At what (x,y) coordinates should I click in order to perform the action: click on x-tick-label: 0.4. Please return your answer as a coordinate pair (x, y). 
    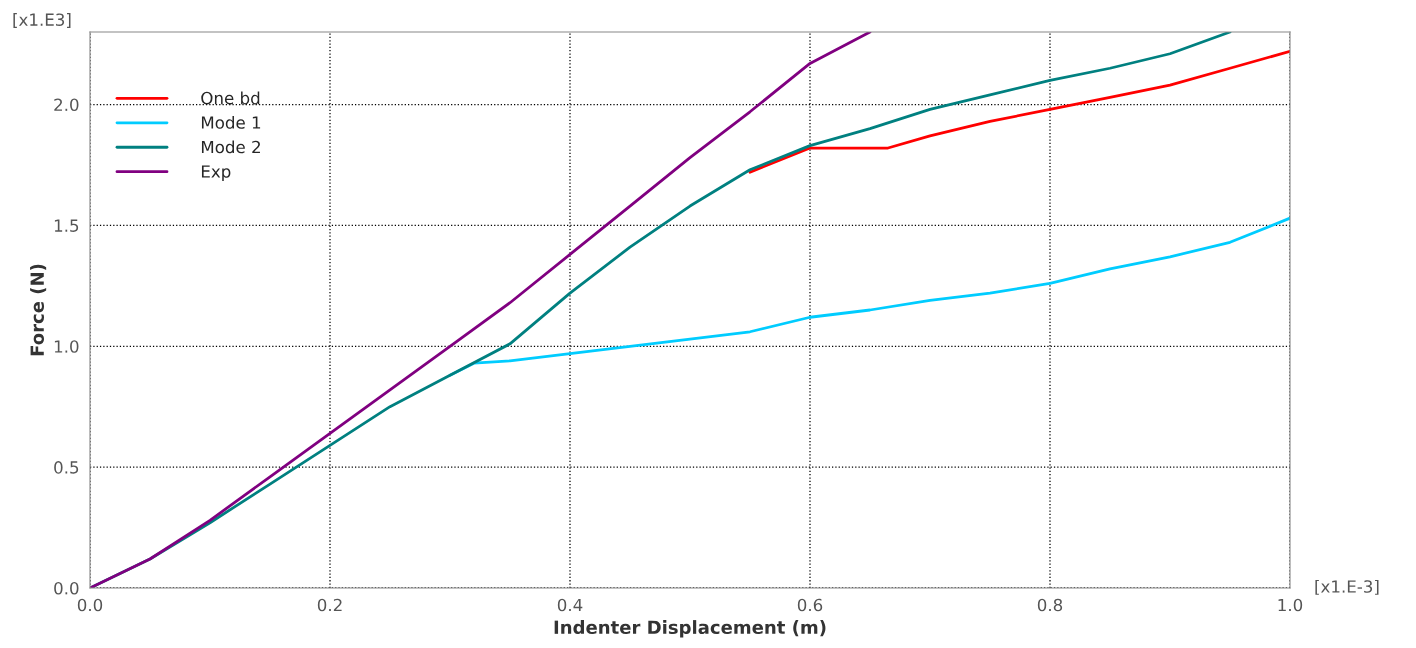
    Looking at the image, I should click on (570, 605).